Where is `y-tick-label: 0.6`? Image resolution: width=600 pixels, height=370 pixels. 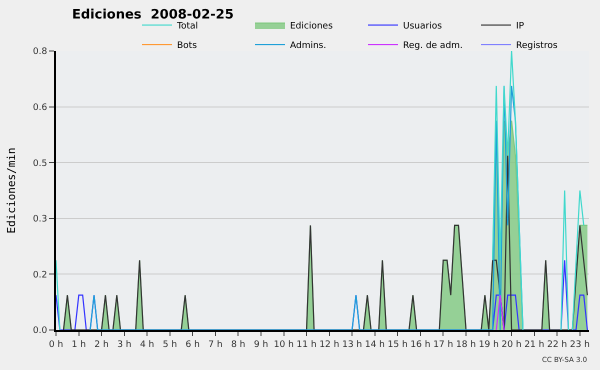 y-tick-label: 0.6 is located at coordinates (40, 107).